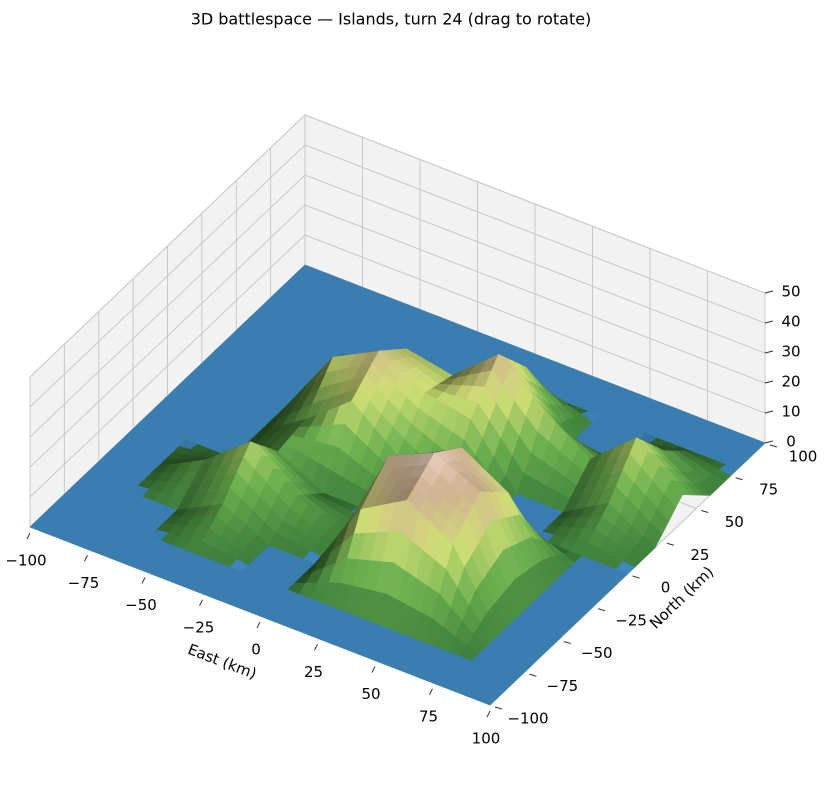  Describe the element at coordinates (790, 382) in the screenshot. I see `z-tick-label: 20` at that location.